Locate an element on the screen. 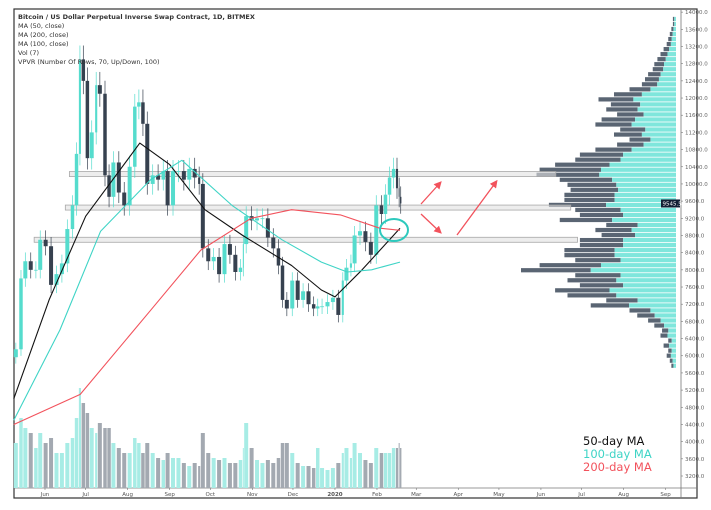  indicator-vol: Vol (7) is located at coordinates (28, 53).